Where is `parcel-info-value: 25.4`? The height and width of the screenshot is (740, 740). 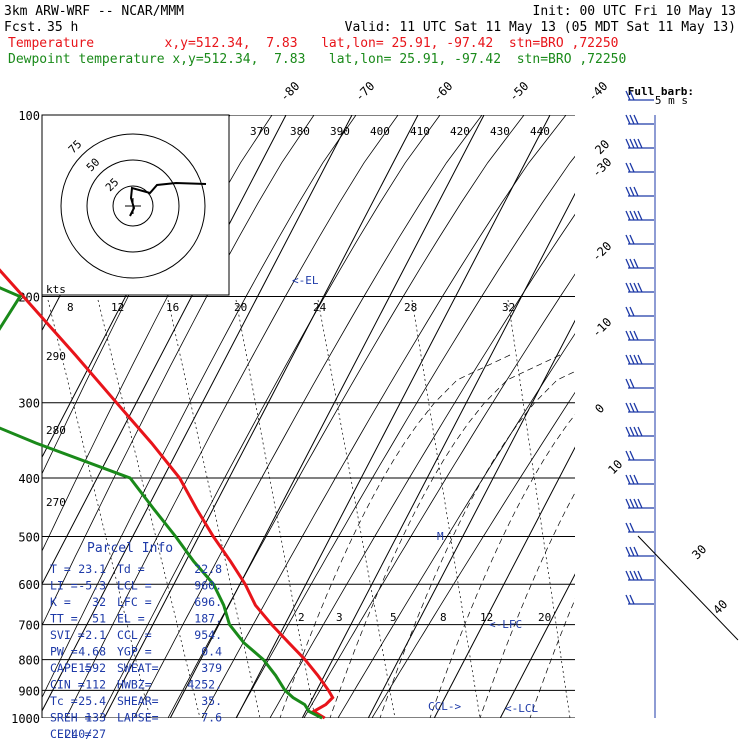
parcel-info-value: 25.4 is located at coordinates (92, 701).